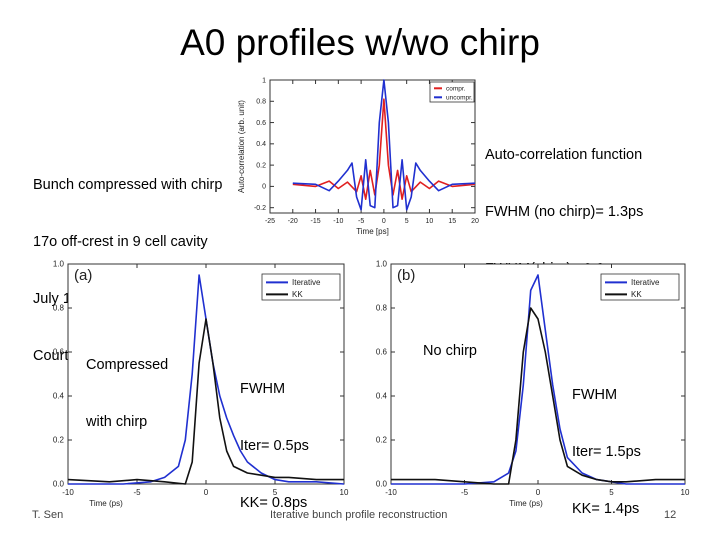 This screenshot has width=720, height=540. What do you see at coordinates (406, 275) in the screenshot?
I see `panel-label: (b)` at bounding box center [406, 275].